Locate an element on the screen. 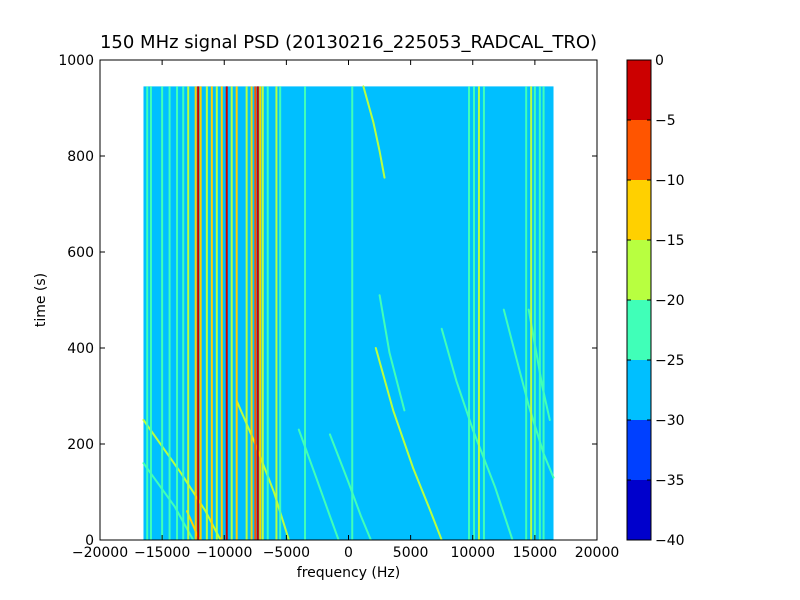 The height and width of the screenshot is (600, 800). y-tick-label: 400 is located at coordinates (80, 349).